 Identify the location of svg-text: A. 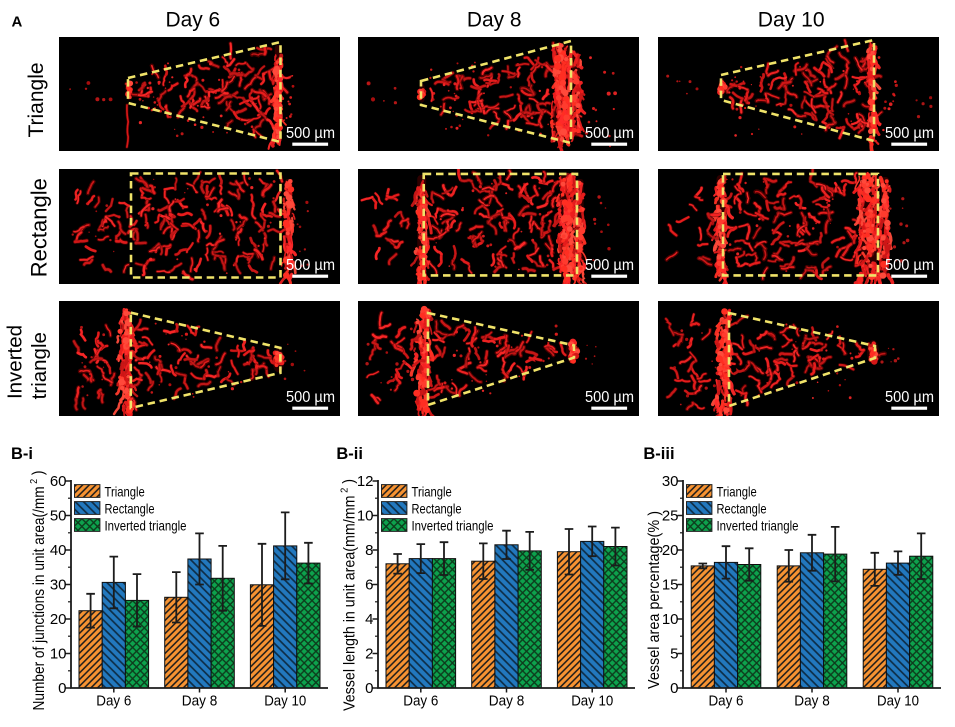
(17, 22).